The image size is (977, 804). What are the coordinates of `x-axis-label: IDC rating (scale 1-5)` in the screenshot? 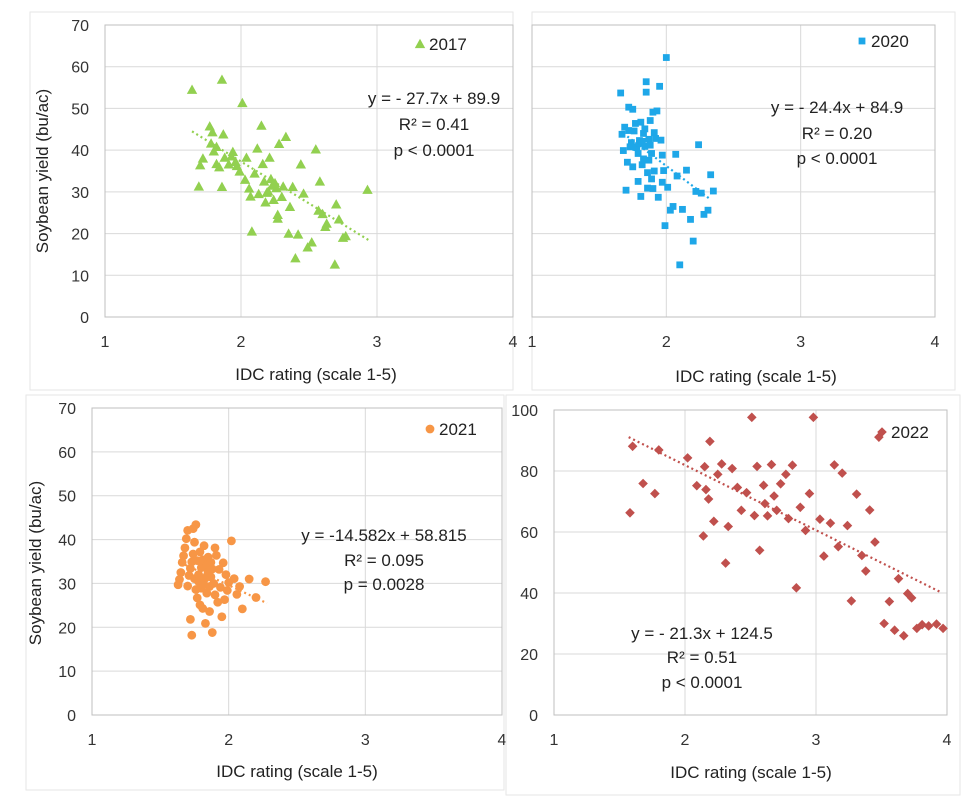 It's located at (316, 374).